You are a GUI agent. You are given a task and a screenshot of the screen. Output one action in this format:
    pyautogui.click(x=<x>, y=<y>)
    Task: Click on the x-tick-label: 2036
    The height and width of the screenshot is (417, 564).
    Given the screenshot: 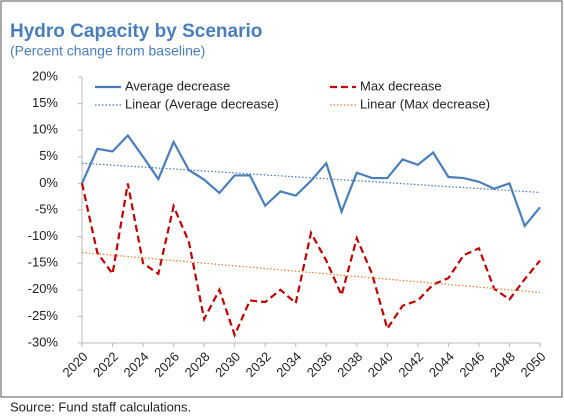 What is the action you would take?
    pyautogui.click(x=319, y=364)
    